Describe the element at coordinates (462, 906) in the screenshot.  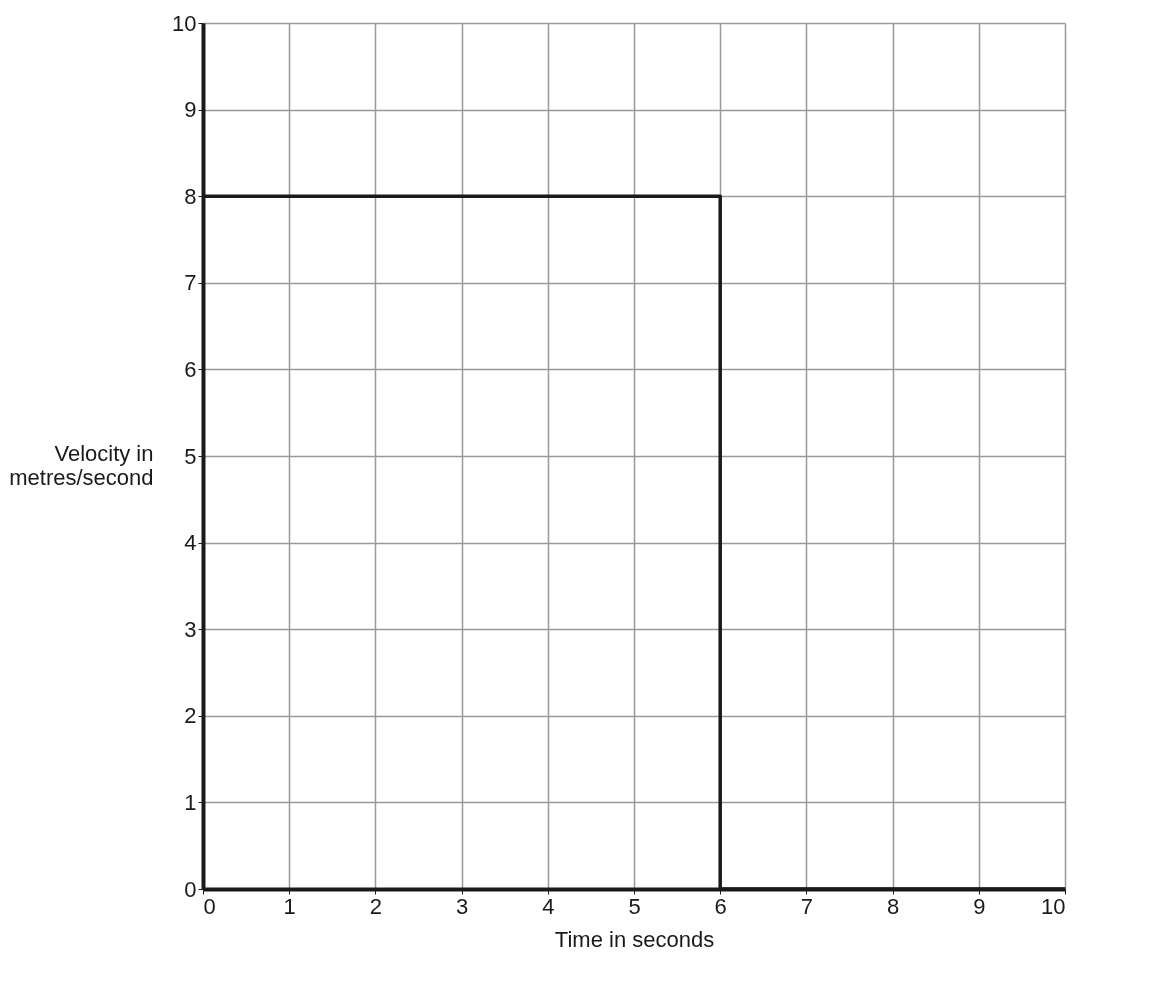
I see `x-tick-label: 3` at that location.